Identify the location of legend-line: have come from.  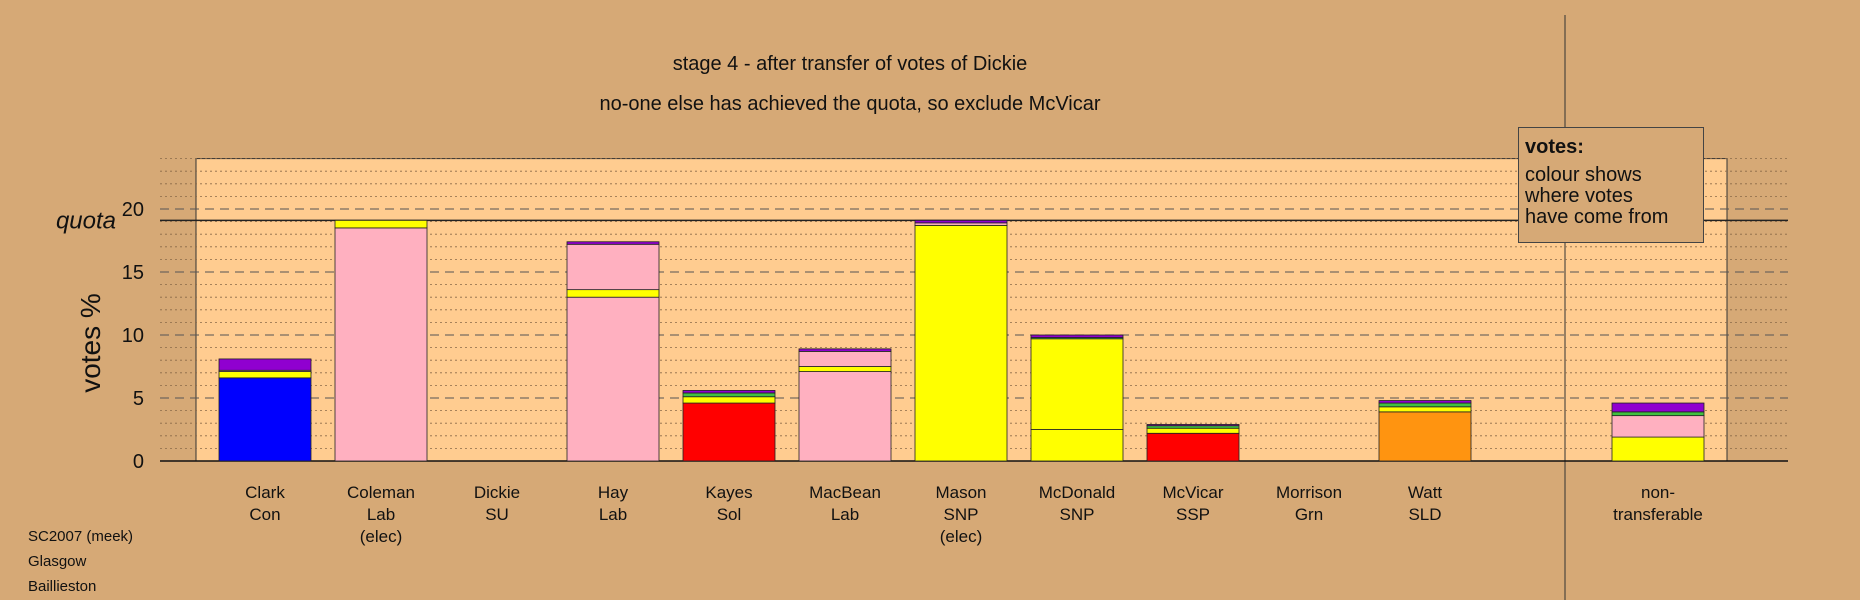
(1597, 217).